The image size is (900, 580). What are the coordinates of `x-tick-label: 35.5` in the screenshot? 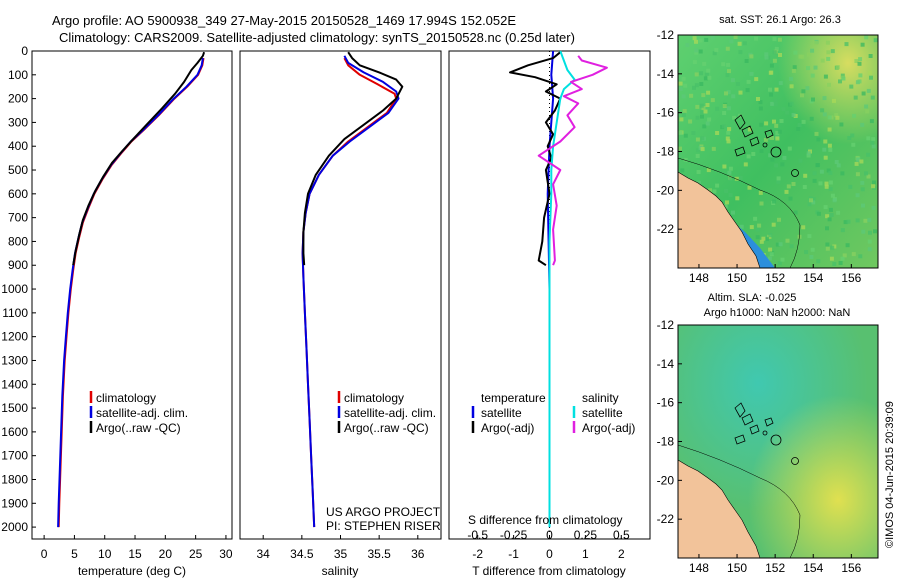 It's located at (379, 554).